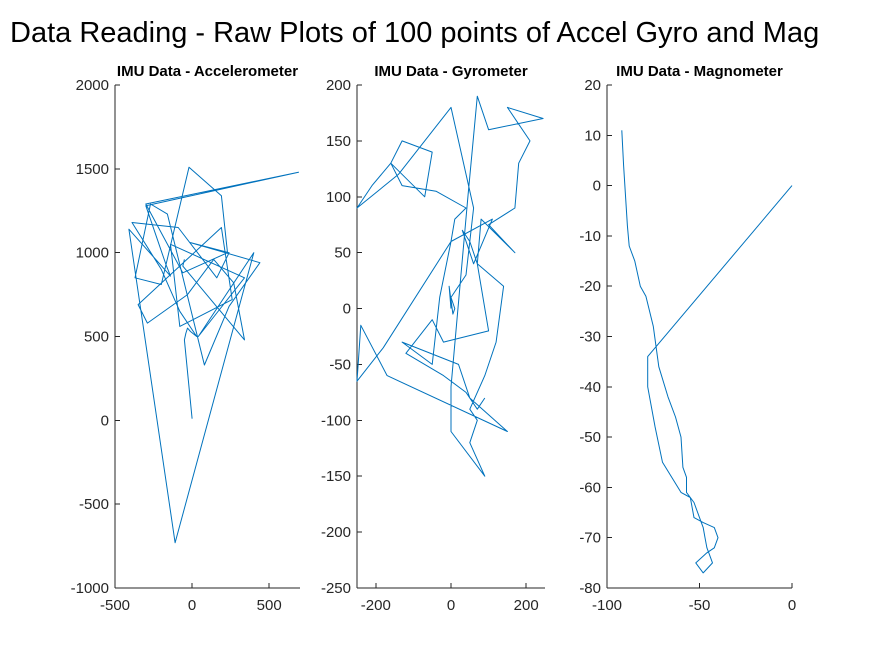 Image resolution: width=875 pixels, height=656 pixels. Describe the element at coordinates (336, 532) in the screenshot. I see `y-tick-label: -200` at that location.